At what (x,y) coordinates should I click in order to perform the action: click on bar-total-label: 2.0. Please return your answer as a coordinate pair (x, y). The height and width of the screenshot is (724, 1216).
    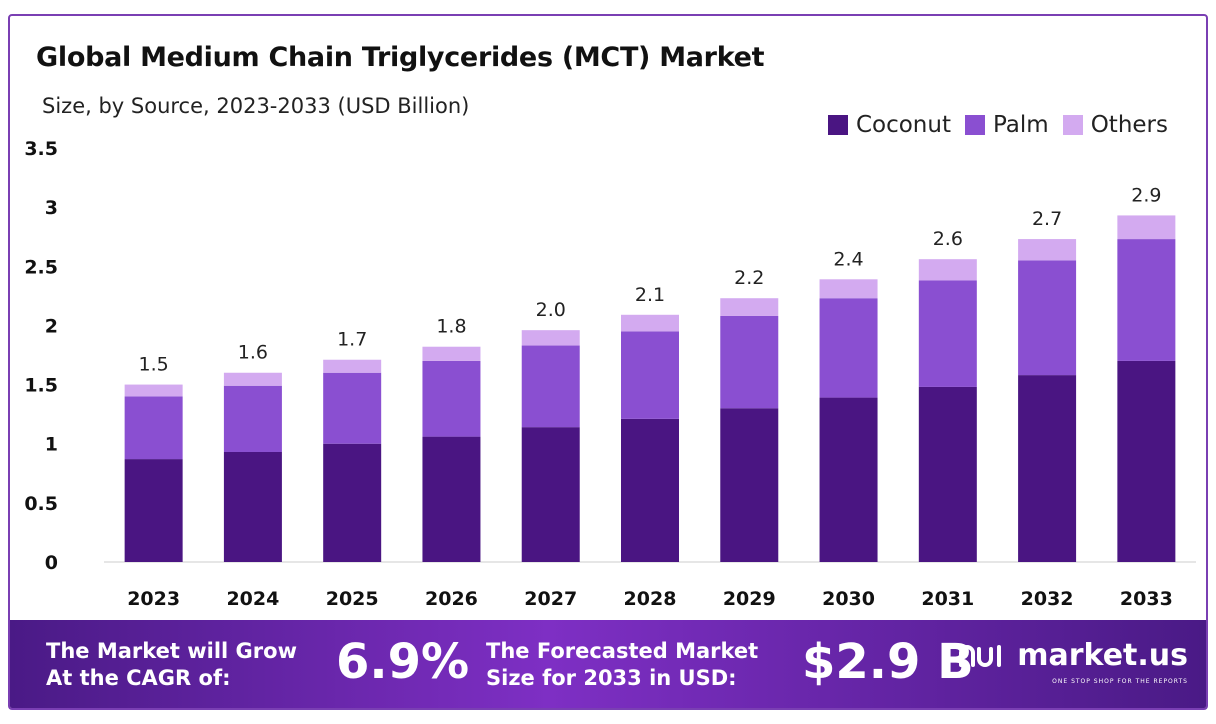
    Looking at the image, I should click on (551, 310).